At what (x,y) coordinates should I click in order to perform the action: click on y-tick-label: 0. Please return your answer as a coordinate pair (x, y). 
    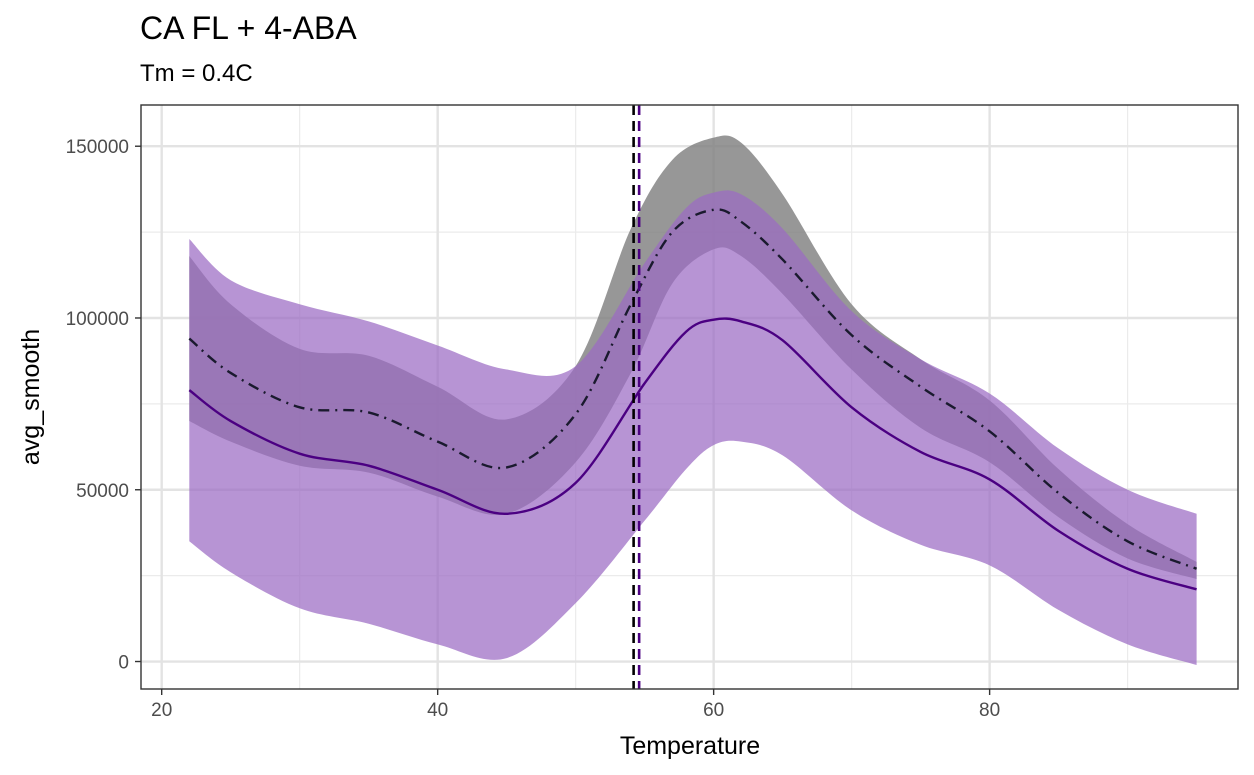
    Looking at the image, I should click on (123, 663).